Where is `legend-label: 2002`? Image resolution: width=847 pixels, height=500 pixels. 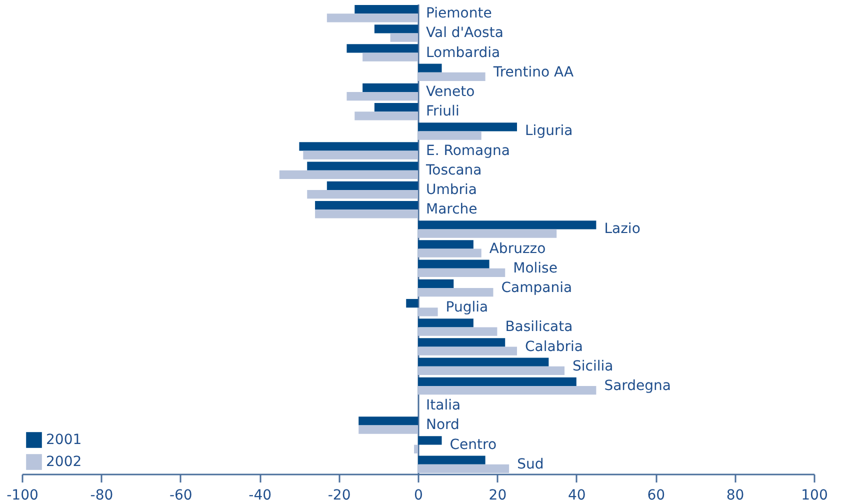
legend-label: 2002 is located at coordinates (64, 462).